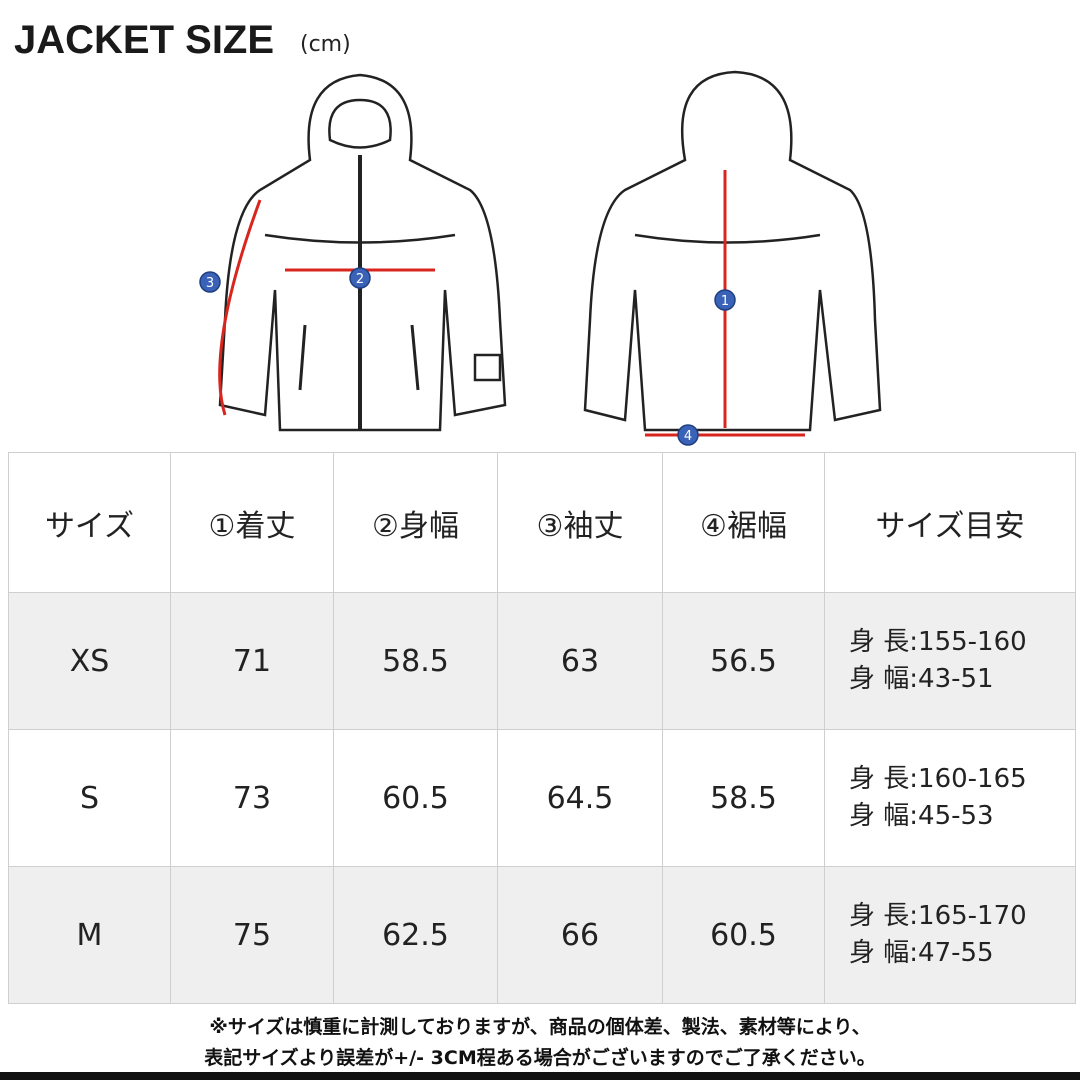 The image size is (1080, 1080). Describe the element at coordinates (540, 1076) in the screenshot. I see `bottom-bar` at that location.